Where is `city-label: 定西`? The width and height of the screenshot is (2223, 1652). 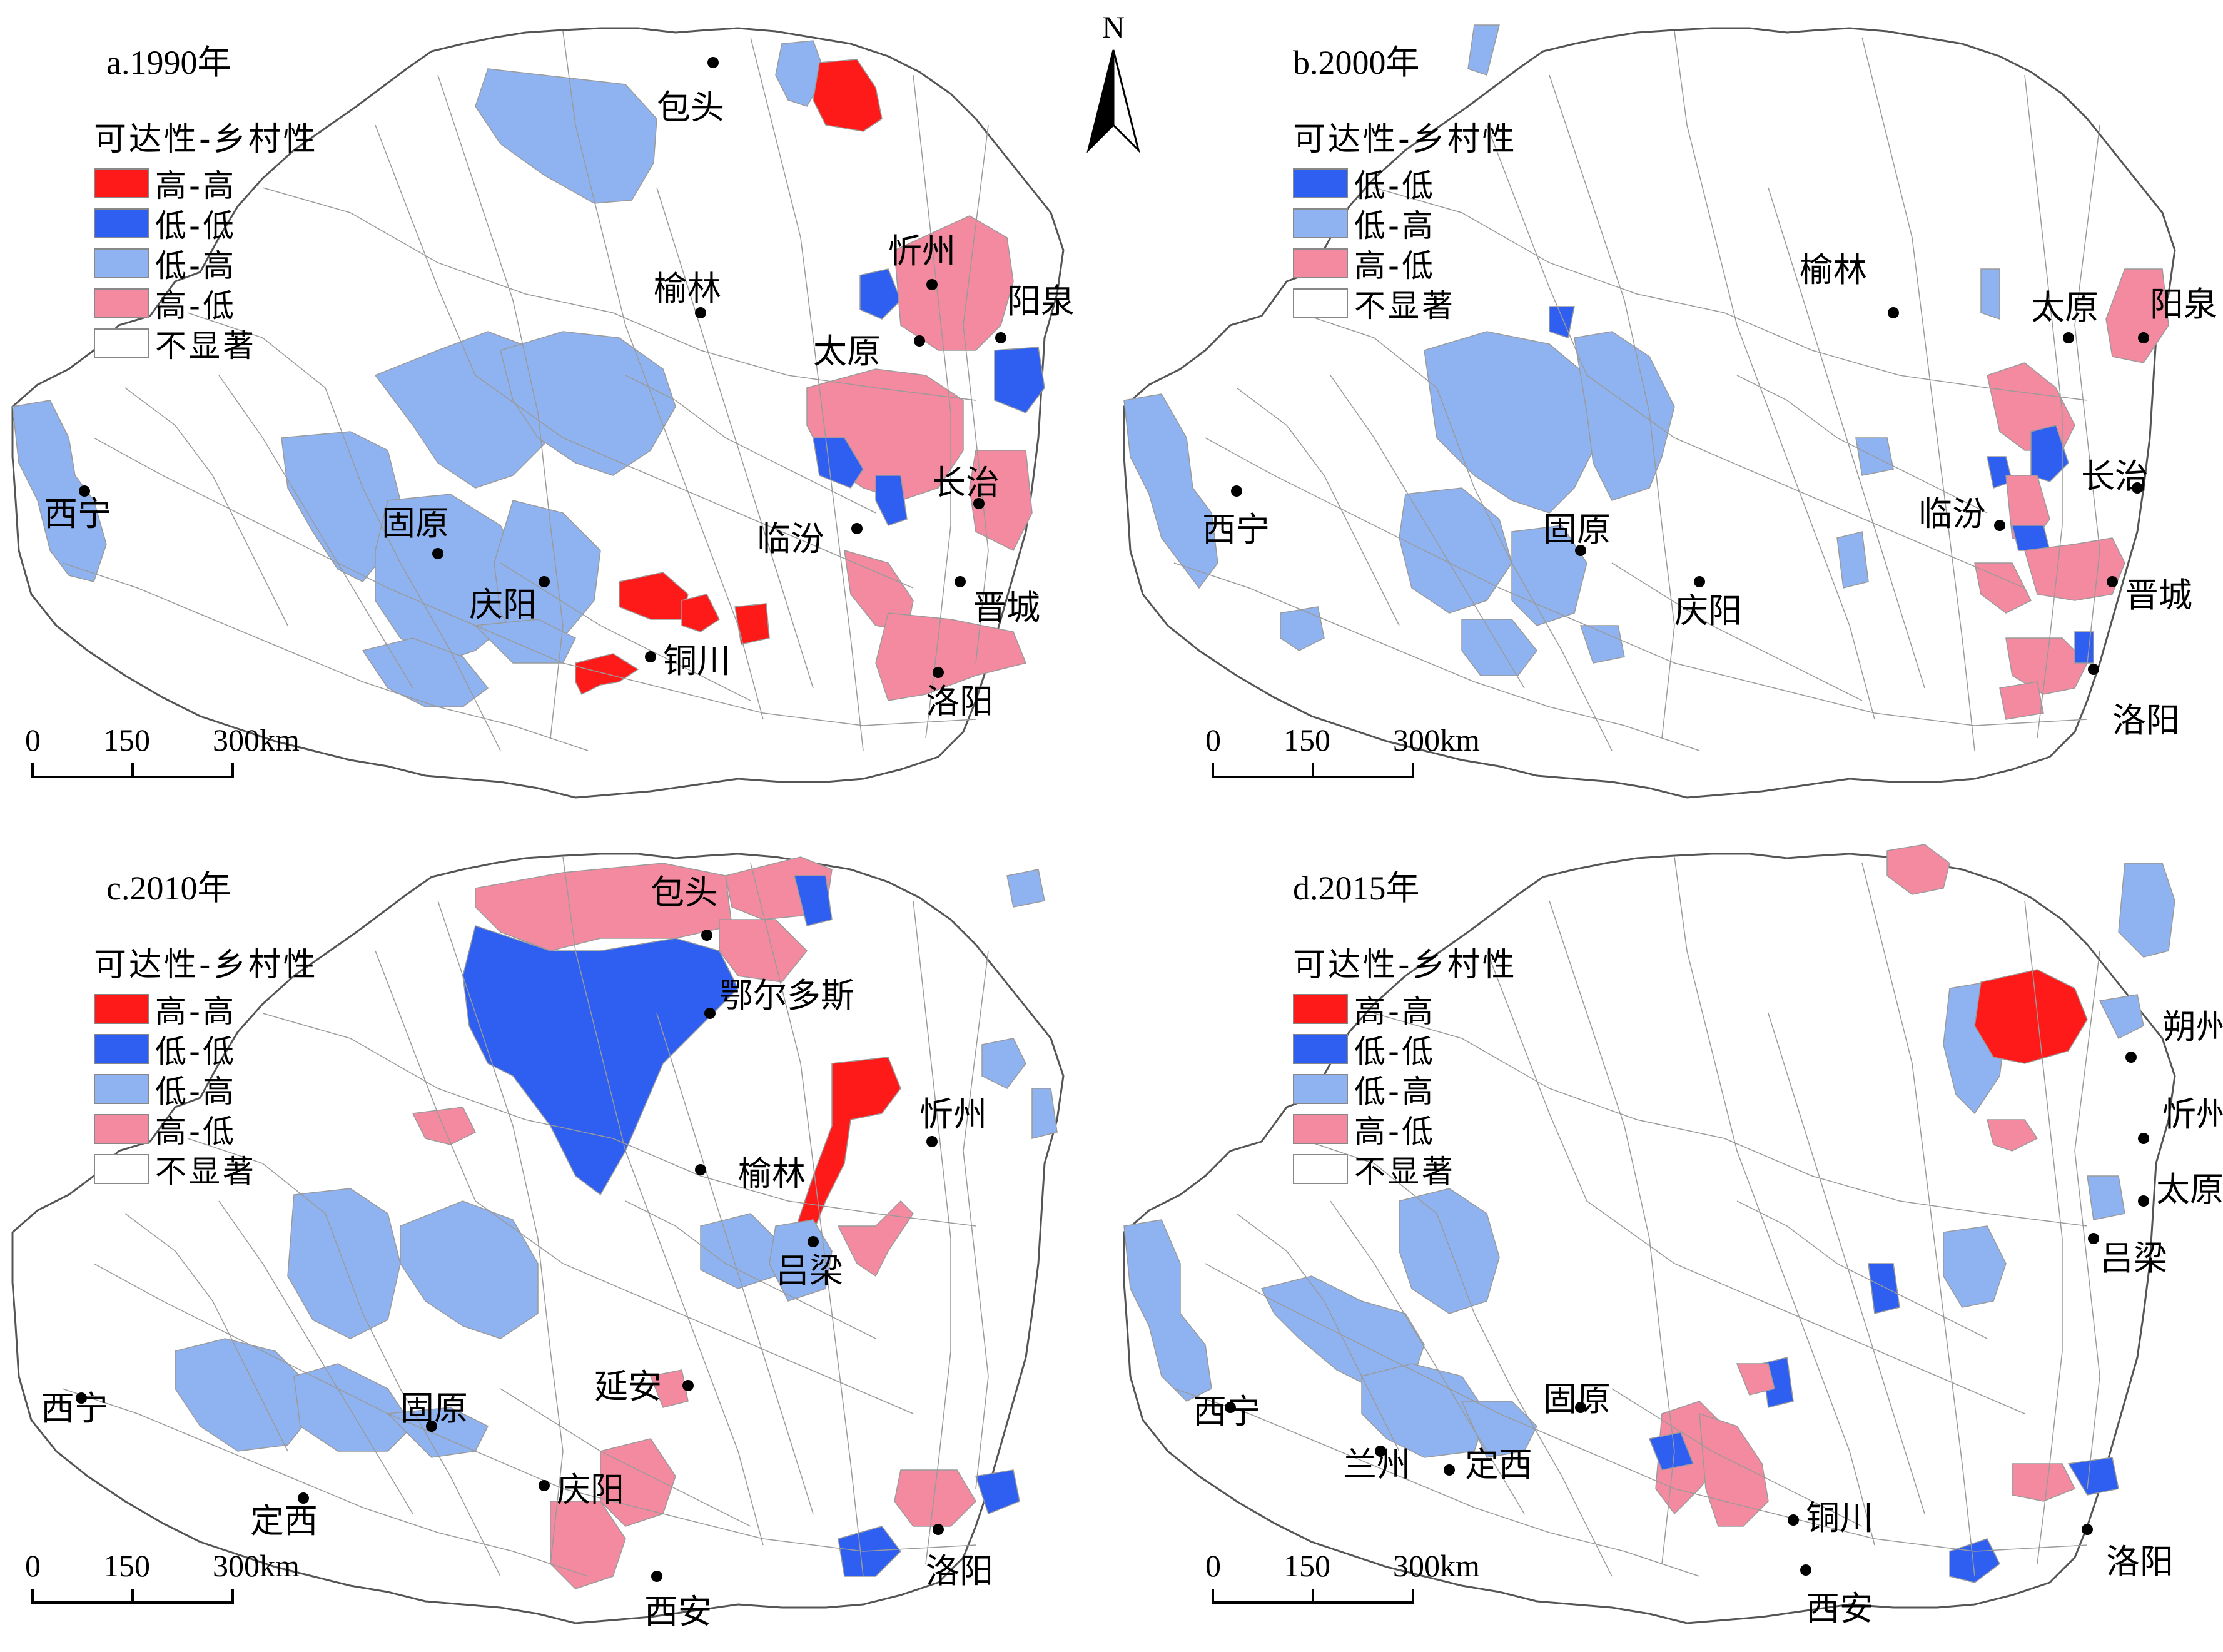
city-label: 定西 is located at coordinates (1499, 1465).